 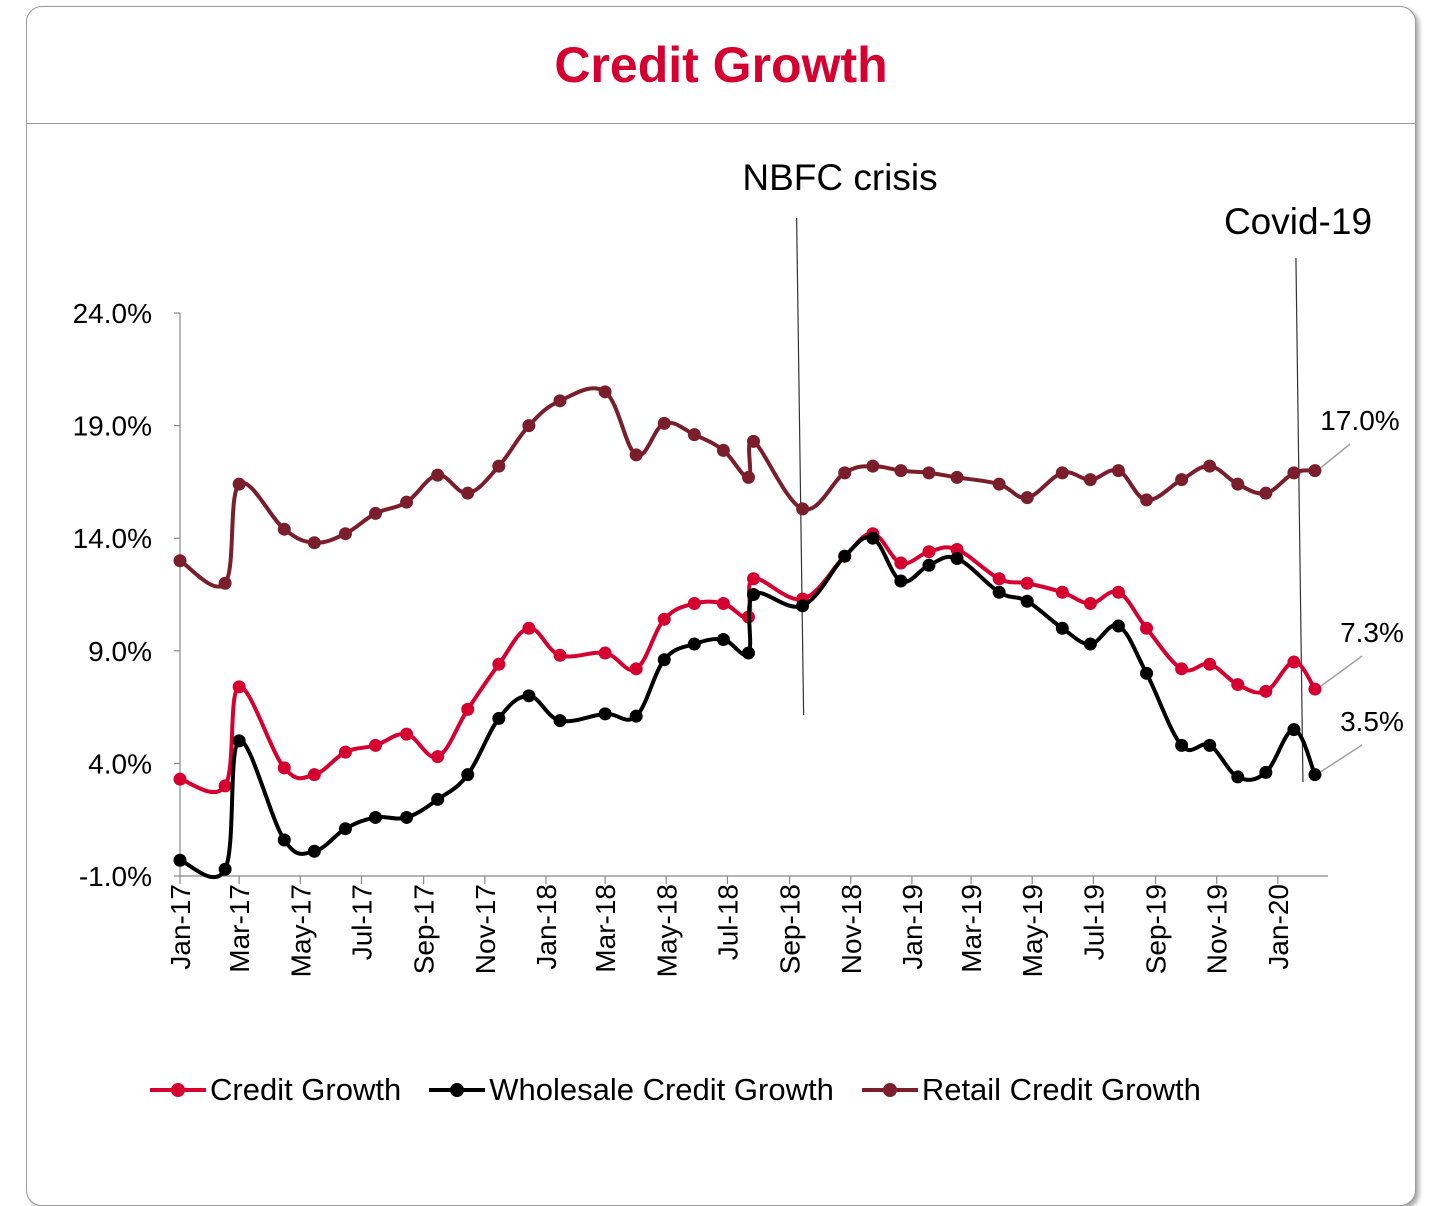 What do you see at coordinates (1093, 922) in the screenshot?
I see `x-tick-label: Jul-19` at bounding box center [1093, 922].